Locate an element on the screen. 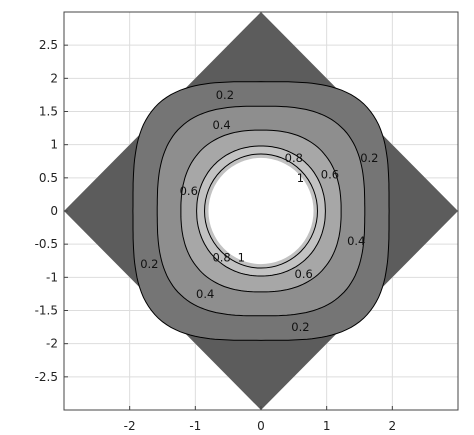 This screenshot has width=474, height=435. contour-label-2: 0.2 is located at coordinates (149, 264).